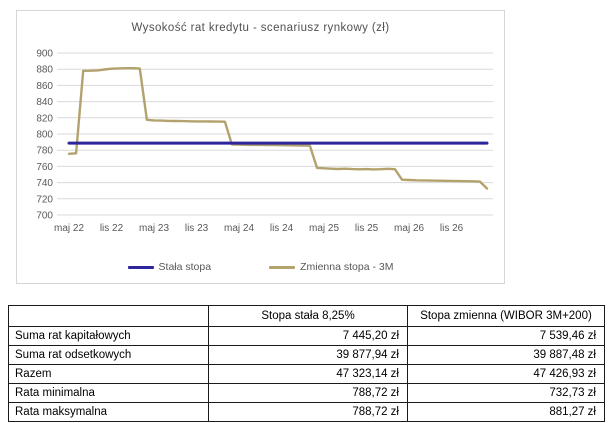  Describe the element at coordinates (140, 267) in the screenshot. I see `fixed-rate-line-swatch` at that location.